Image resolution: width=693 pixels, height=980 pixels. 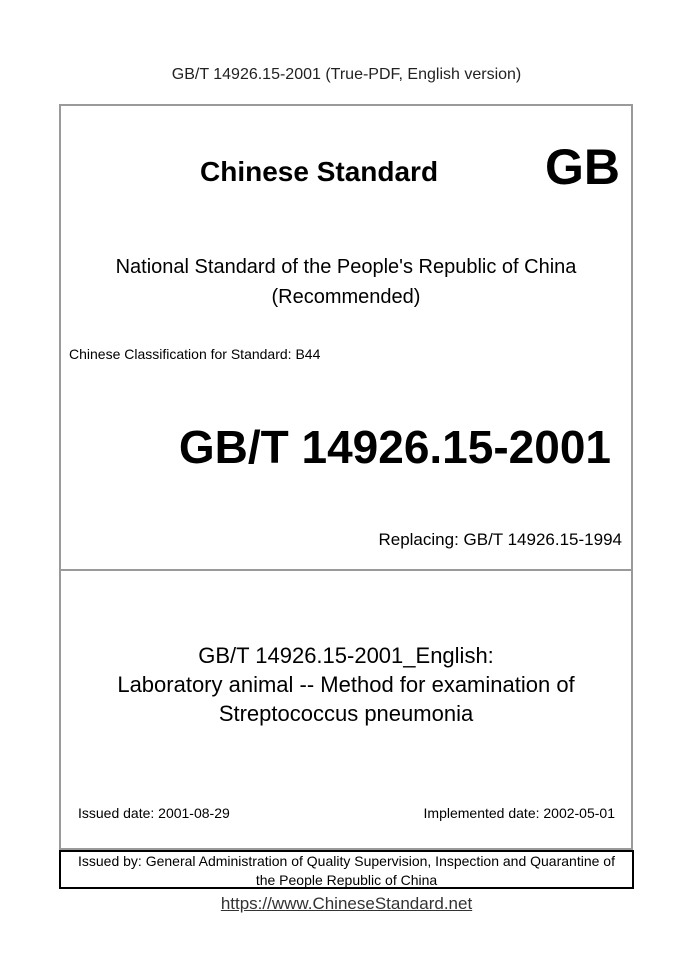 I want to click on website-link: https://www.ChineseStandard.net, so click(x=346, y=903).